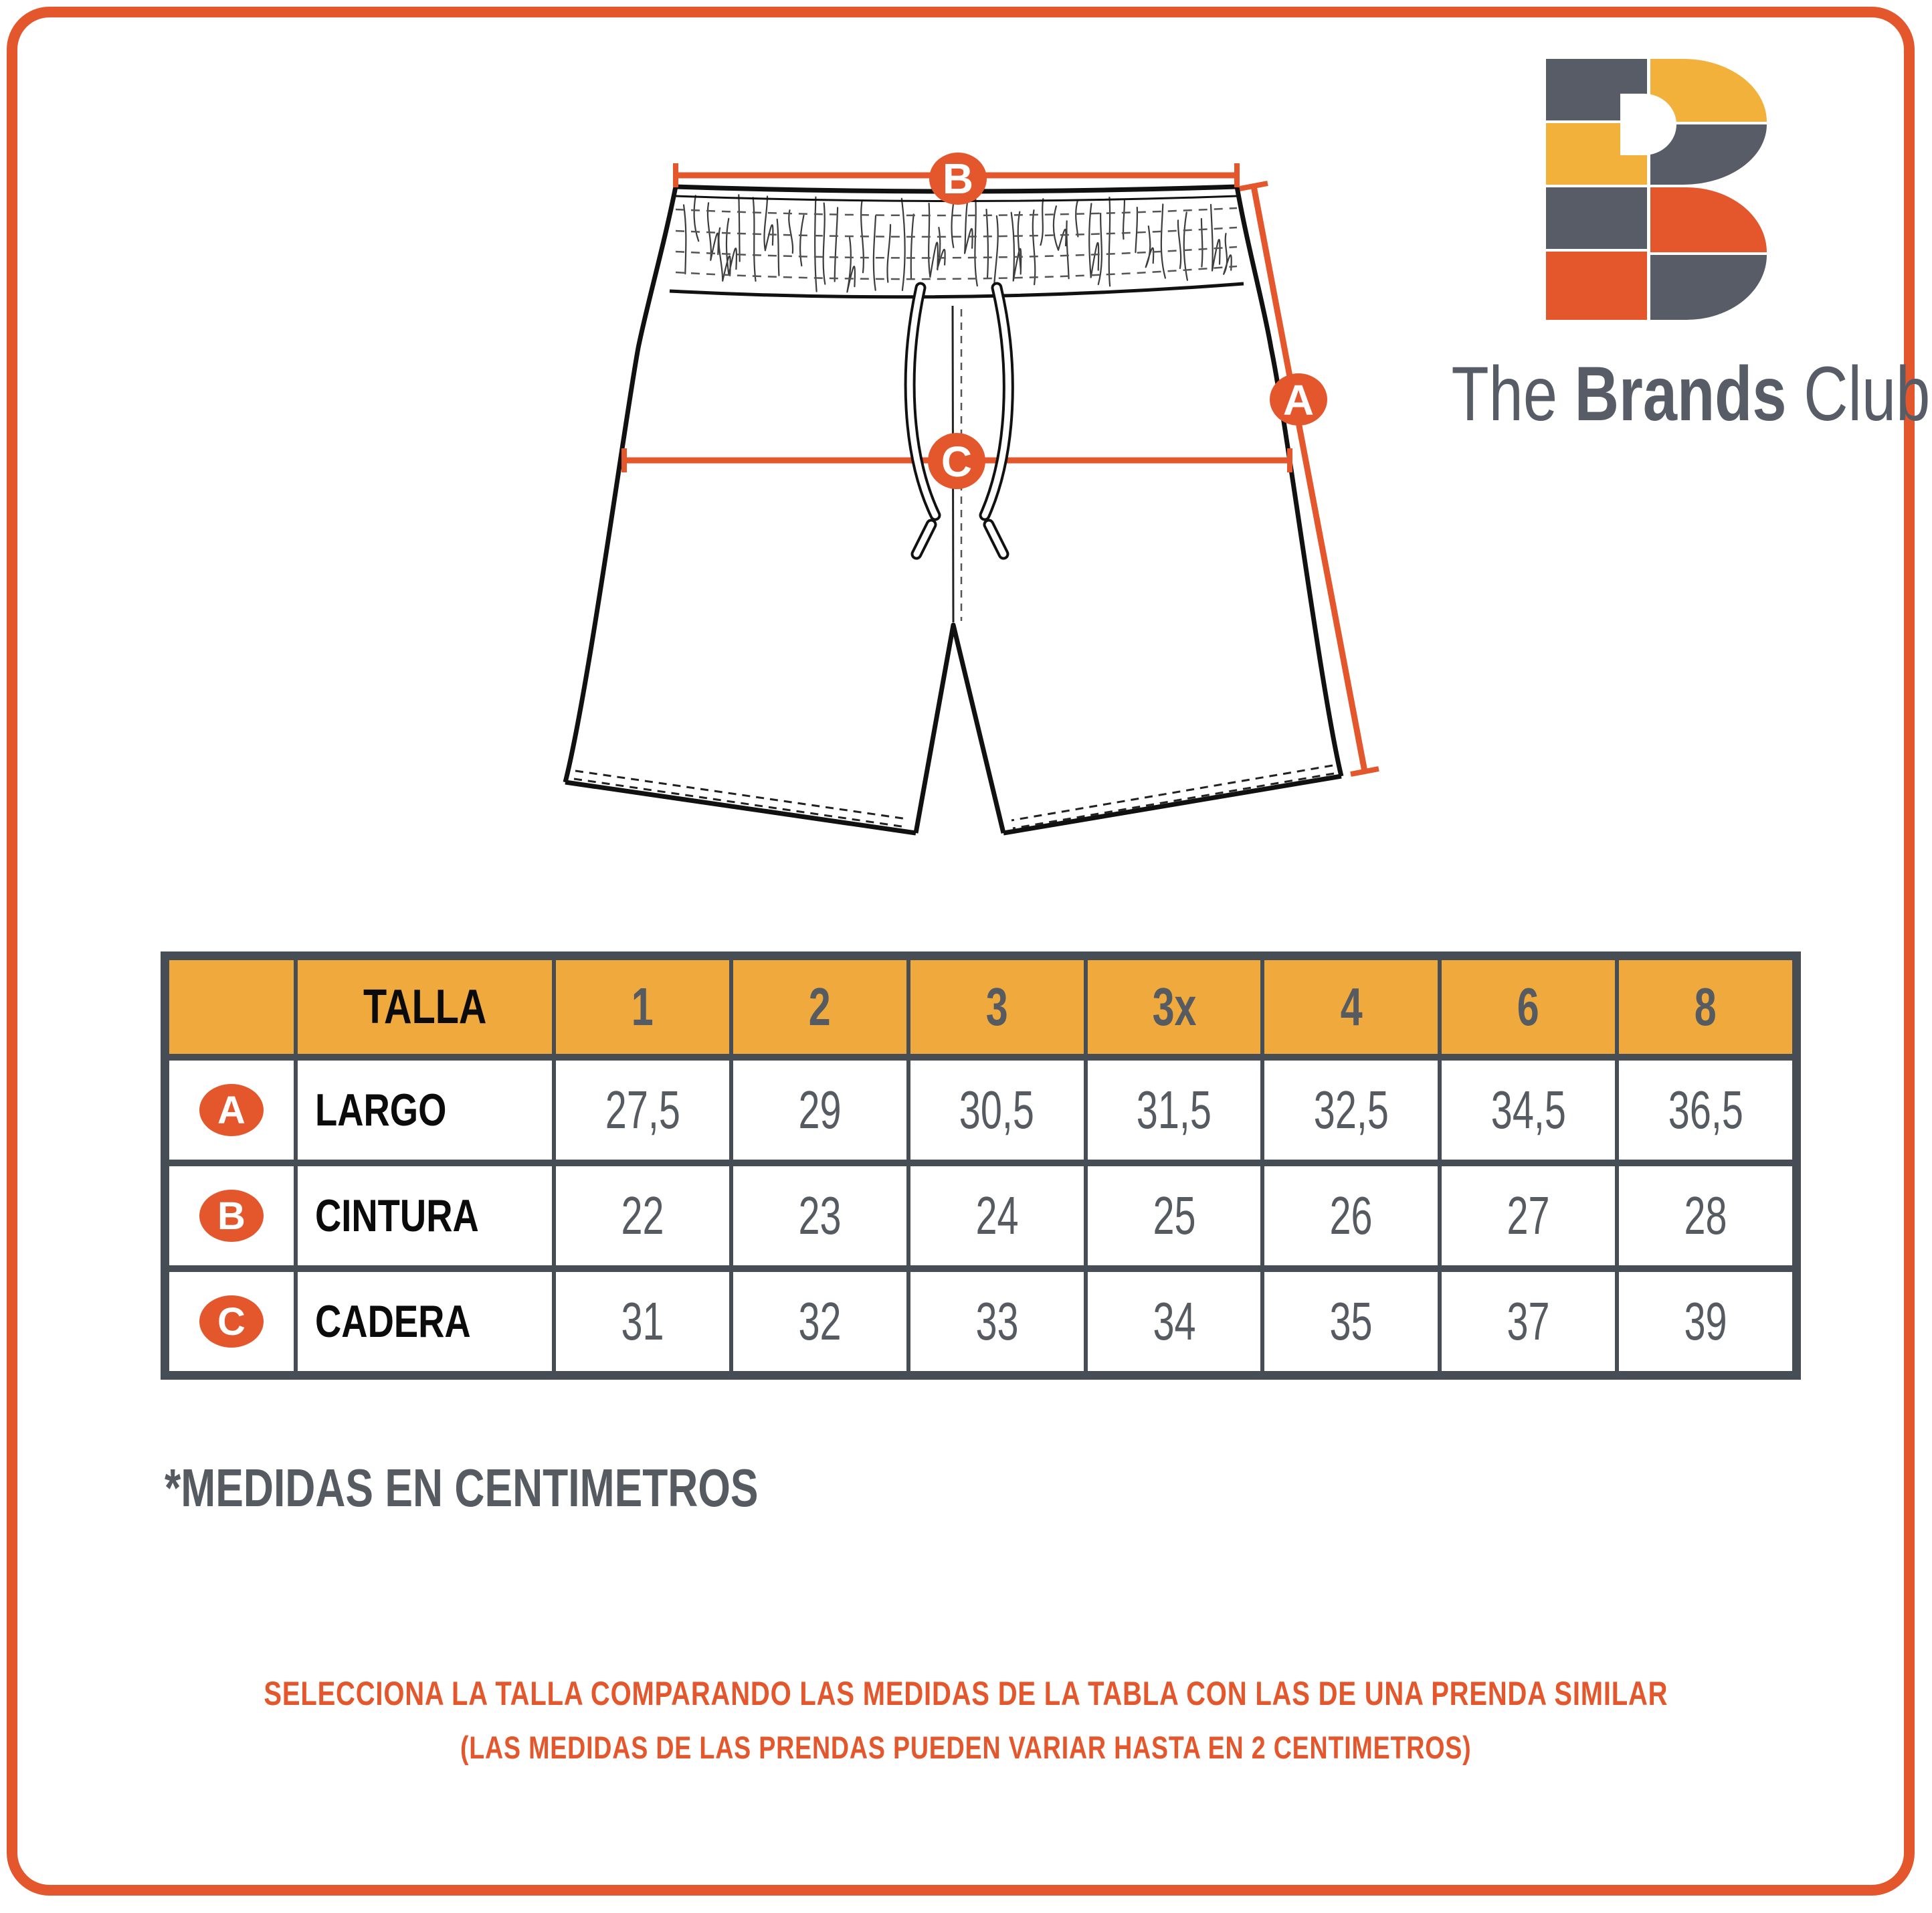  What do you see at coordinates (1174, 1007) in the screenshot?
I see `size-header-cell-3x: 3x` at bounding box center [1174, 1007].